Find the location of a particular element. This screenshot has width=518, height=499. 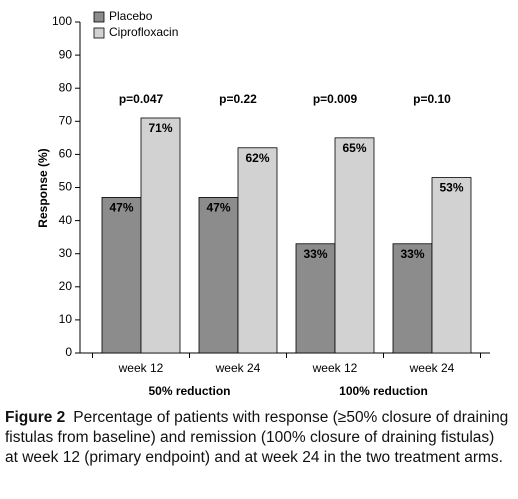

annotation: p=0.047 is located at coordinates (141, 99).